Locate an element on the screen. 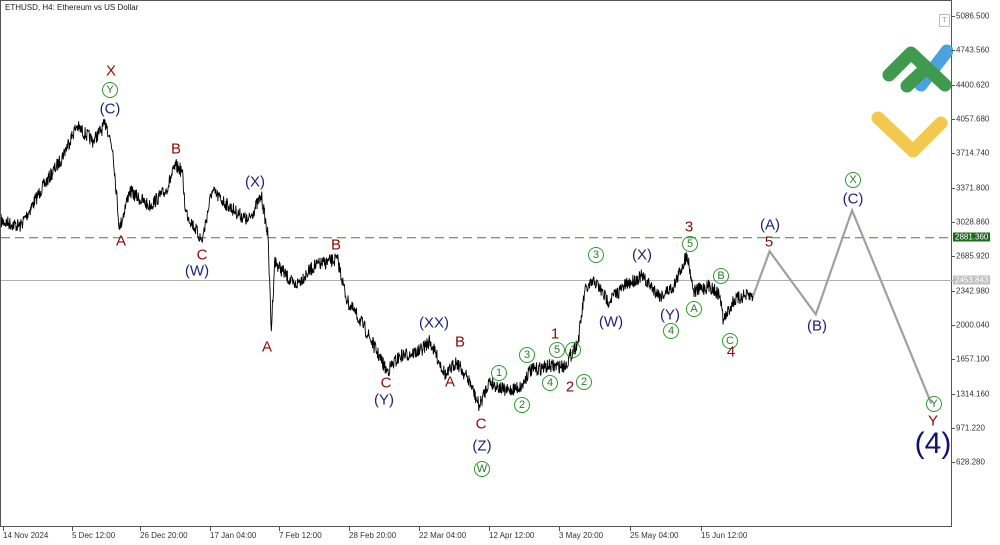 The width and height of the screenshot is (1000, 545). y-tick-label: 1314.160 is located at coordinates (973, 394).